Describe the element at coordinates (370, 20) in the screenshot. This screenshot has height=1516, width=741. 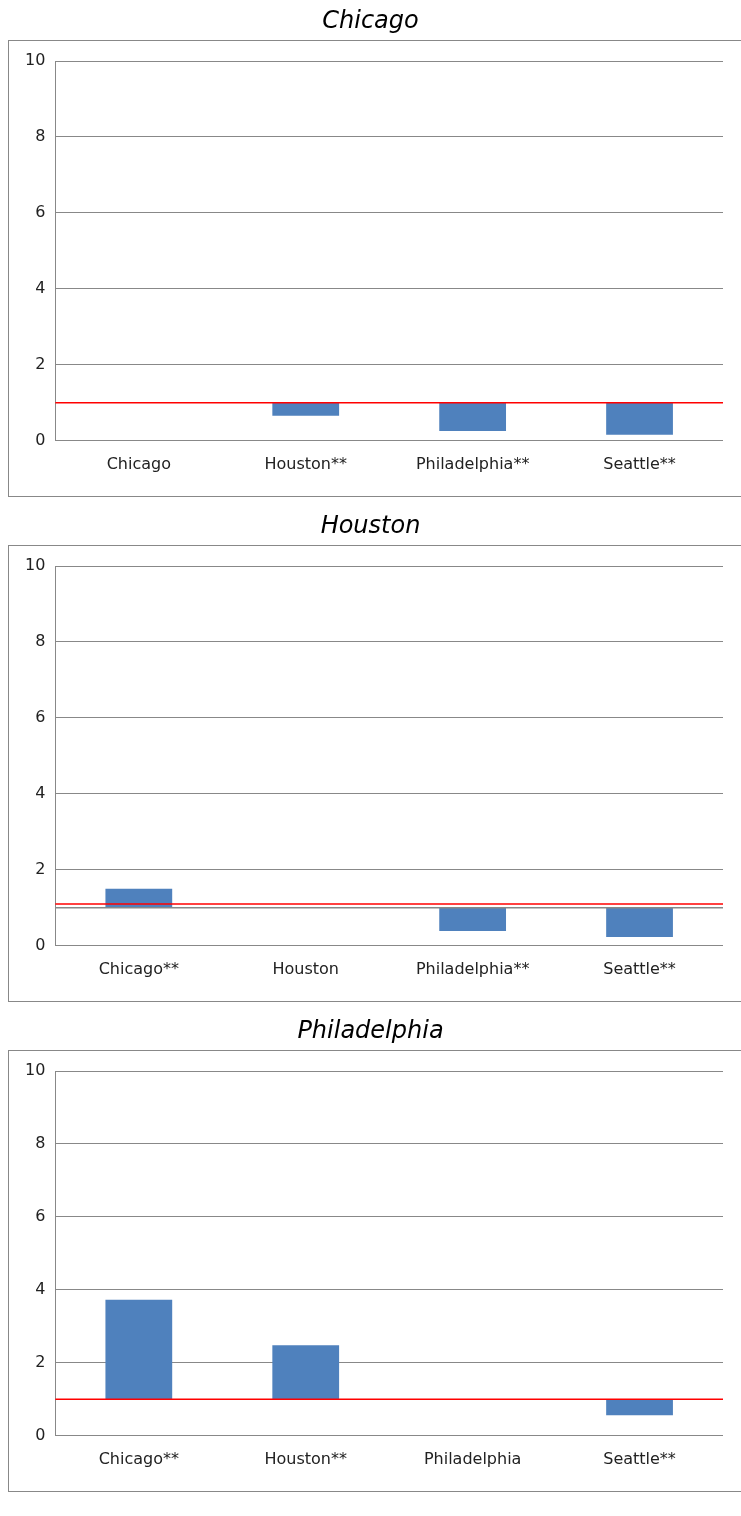
I see `chart-title: Chicago` at that location.